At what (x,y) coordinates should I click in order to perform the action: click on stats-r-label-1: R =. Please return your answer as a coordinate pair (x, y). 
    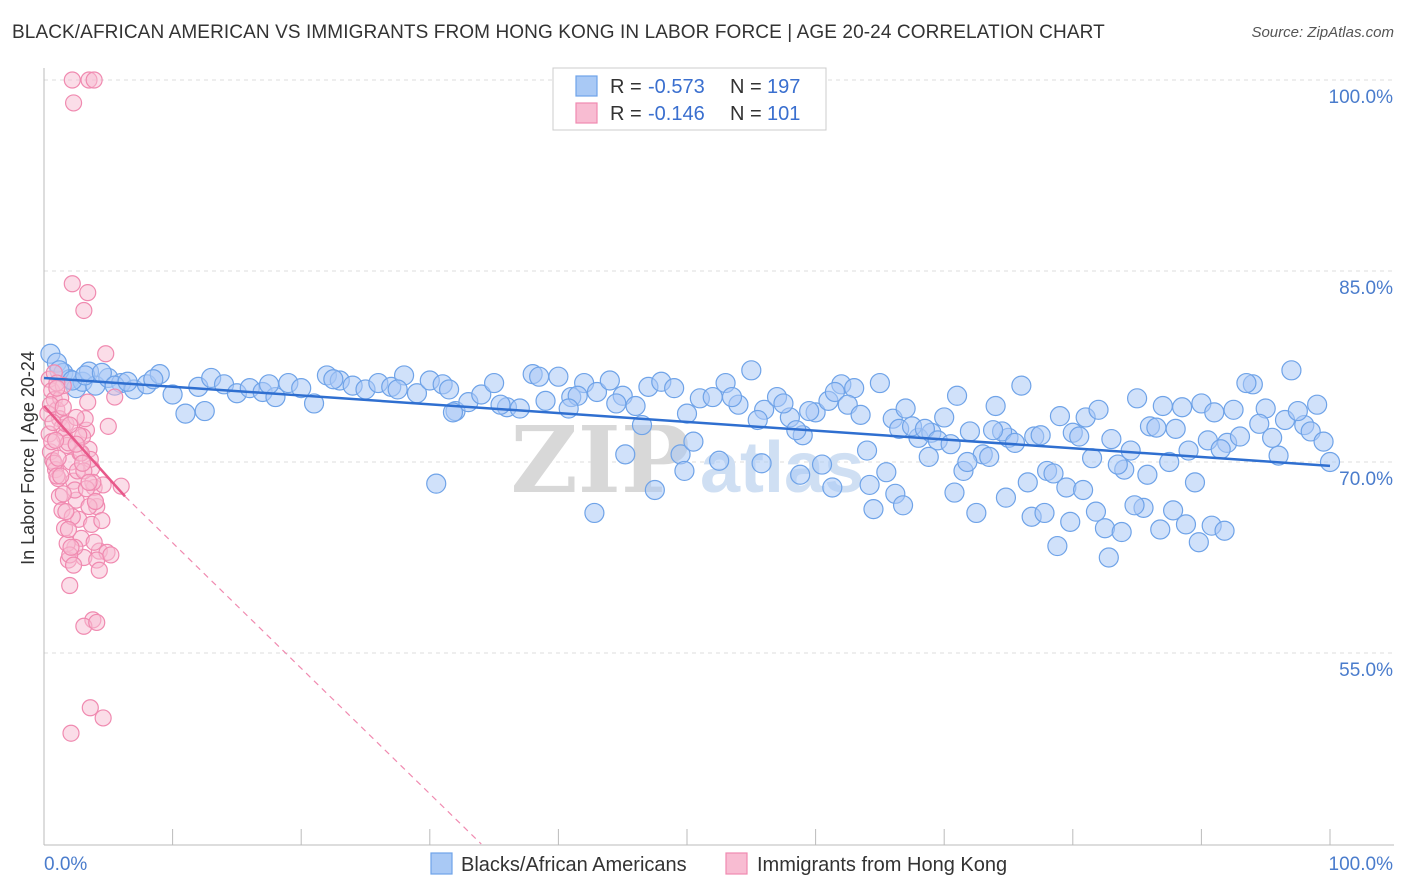
    Looking at the image, I should click on (626, 87).